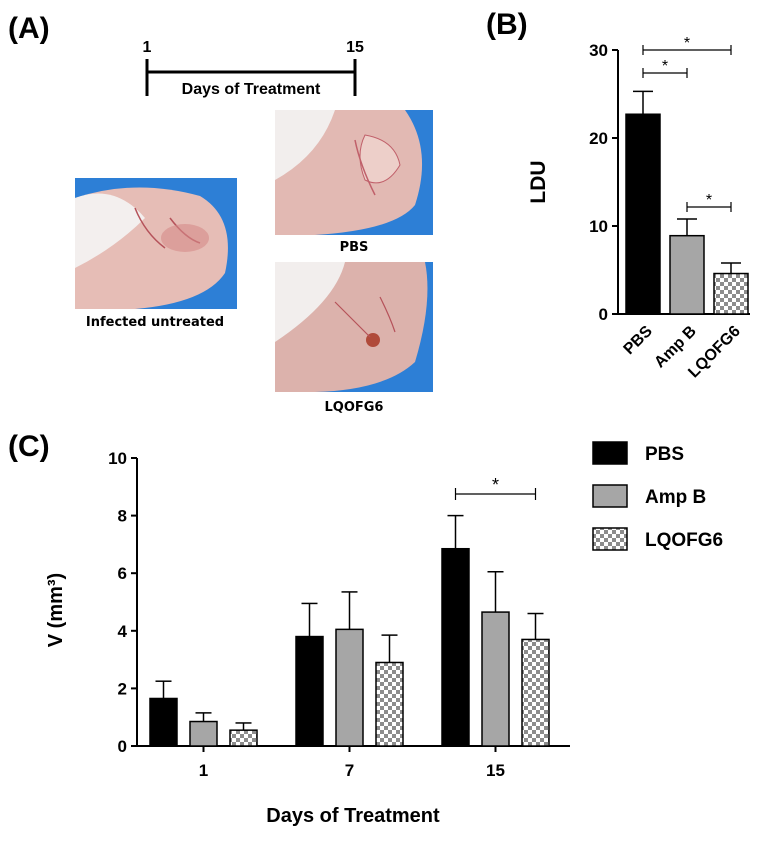 The width and height of the screenshot is (783, 843). Describe the element at coordinates (353, 816) in the screenshot. I see `x-axis-title: Days of Treatment` at that location.